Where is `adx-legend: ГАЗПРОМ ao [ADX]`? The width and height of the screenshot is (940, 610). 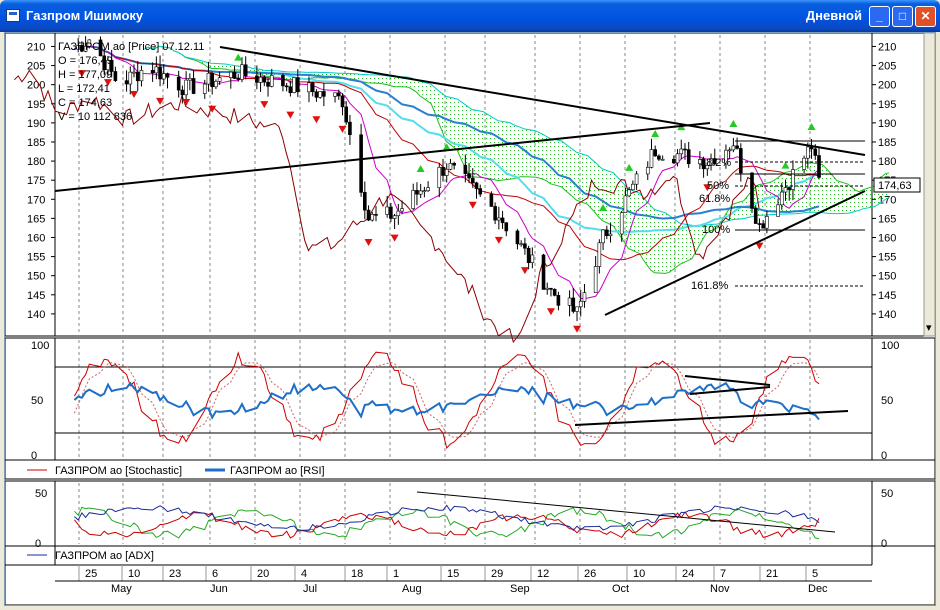
adx-legend: ГАЗПРОМ ao [ADX] is located at coordinates (104, 556).